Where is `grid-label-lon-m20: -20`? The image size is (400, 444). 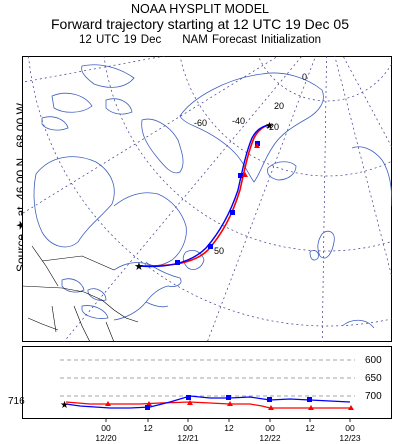
grid-label-lon-m20: -20 is located at coordinates (272, 127).